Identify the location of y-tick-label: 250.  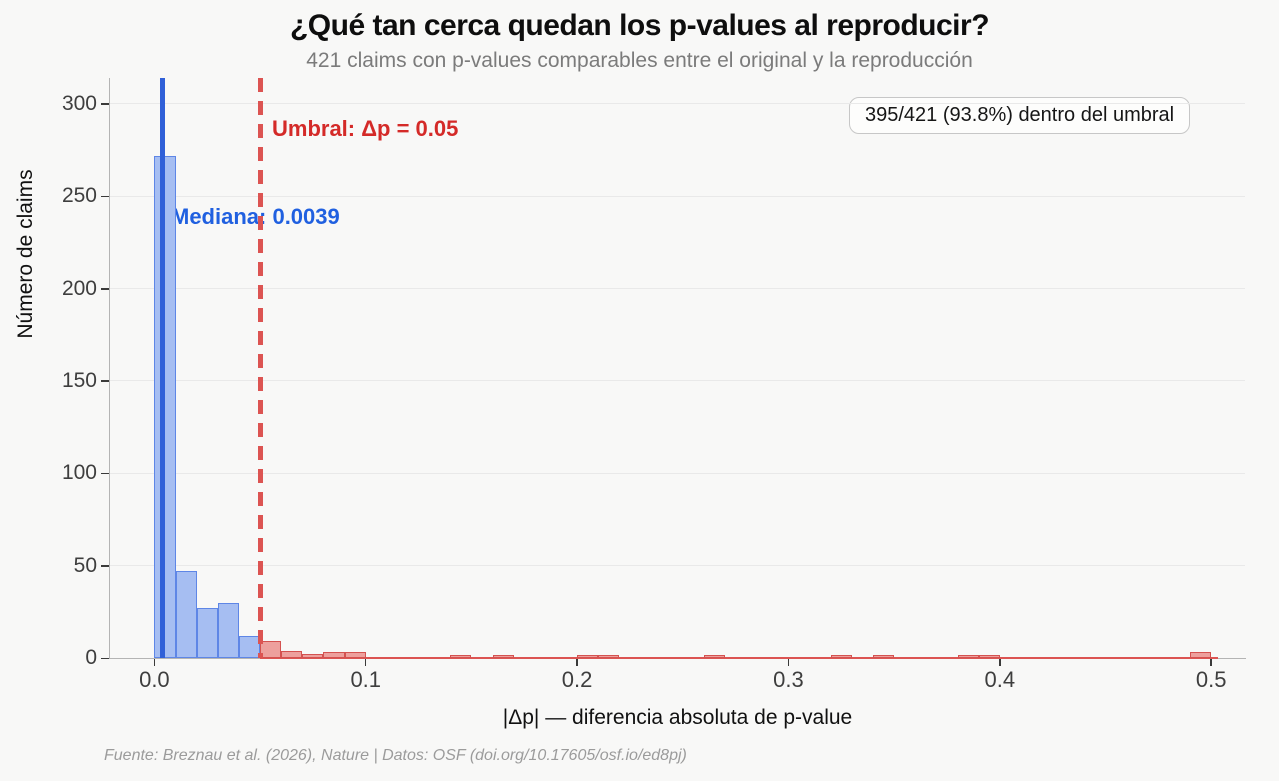
(79, 196).